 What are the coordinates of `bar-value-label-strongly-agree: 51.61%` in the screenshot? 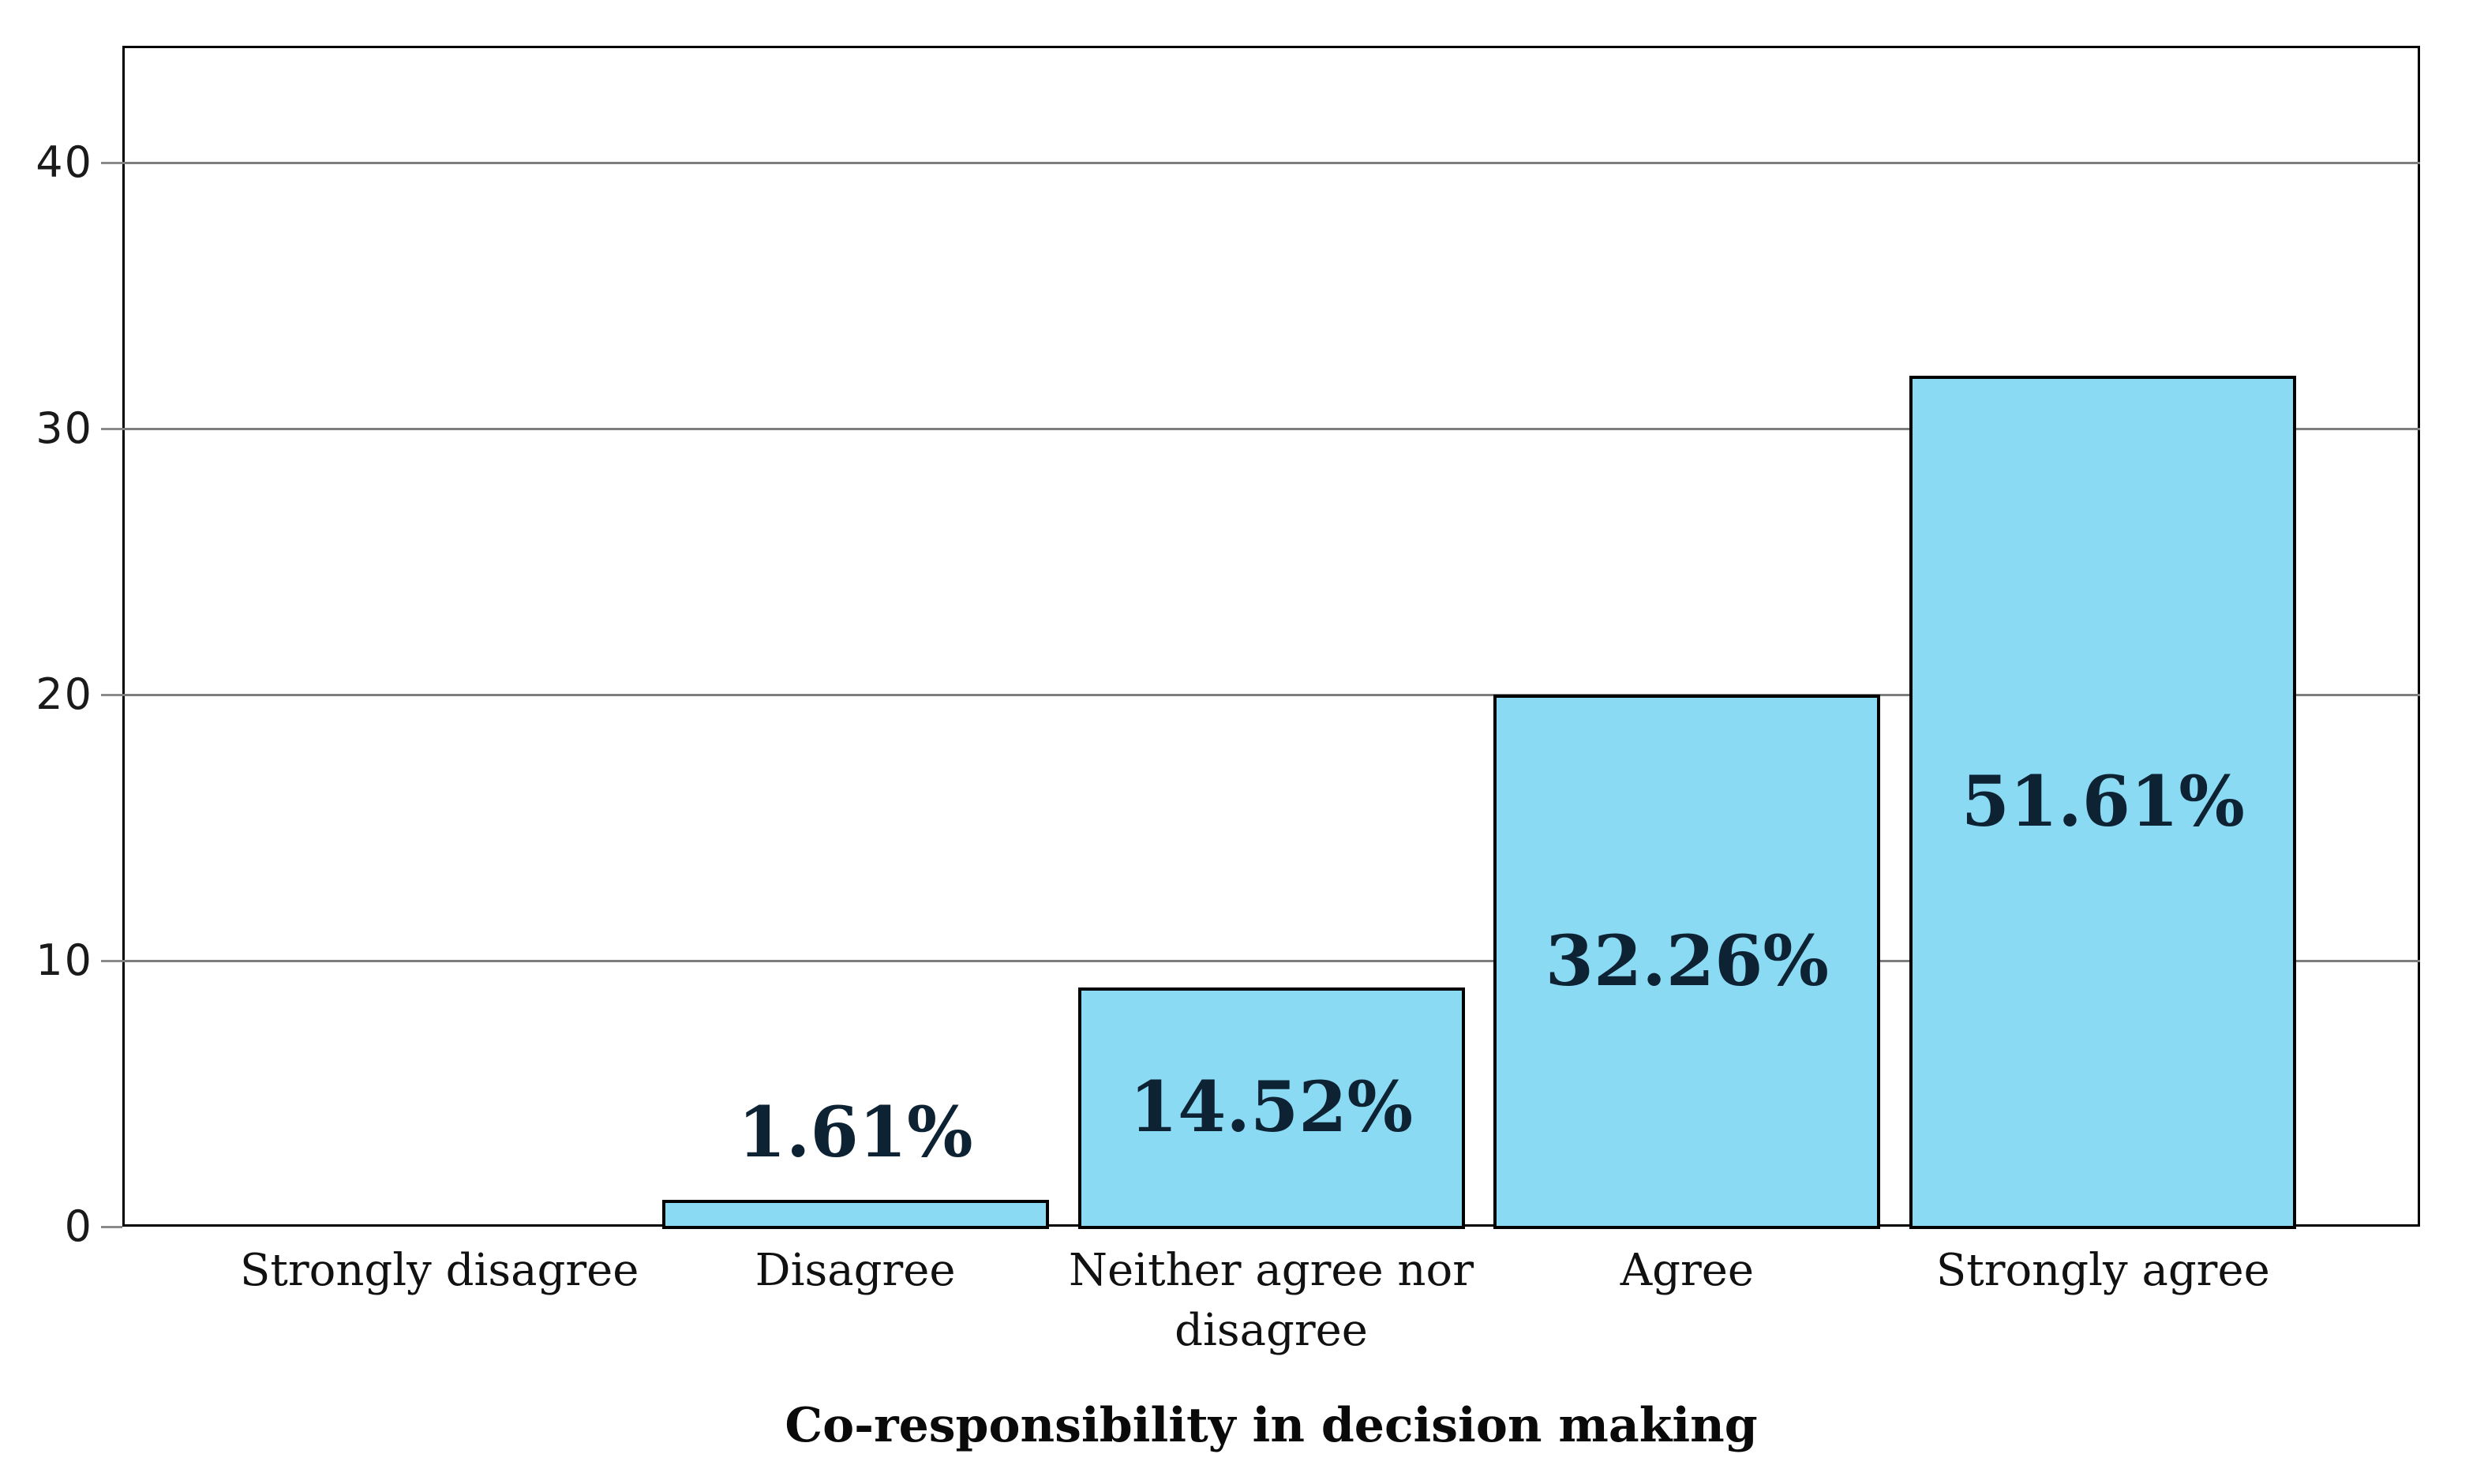 It's located at (2103, 800).